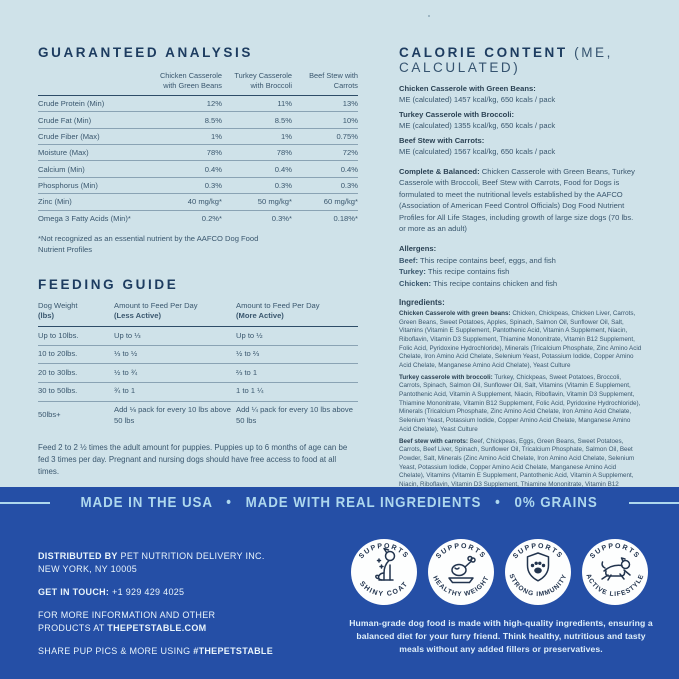 This screenshot has height=679, width=679. I want to click on ga-row-label: Crude Fiber (Max), so click(69, 136).